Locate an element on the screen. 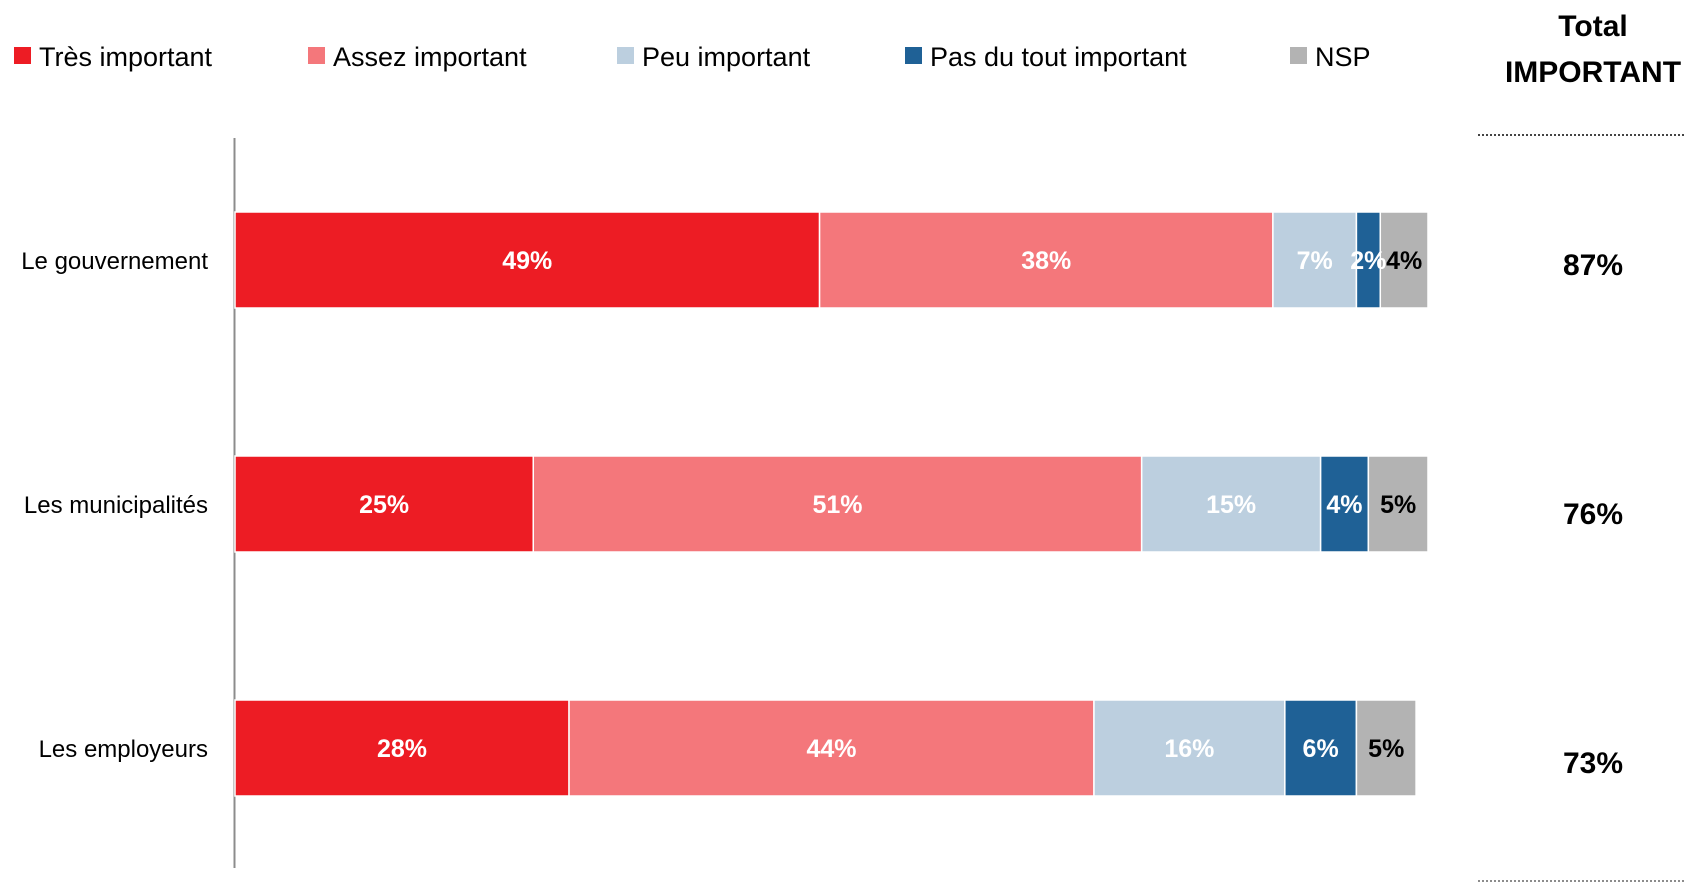 This screenshot has width=1685, height=882. value-label-les-employeurs-peu-important: 16% is located at coordinates (1189, 749).